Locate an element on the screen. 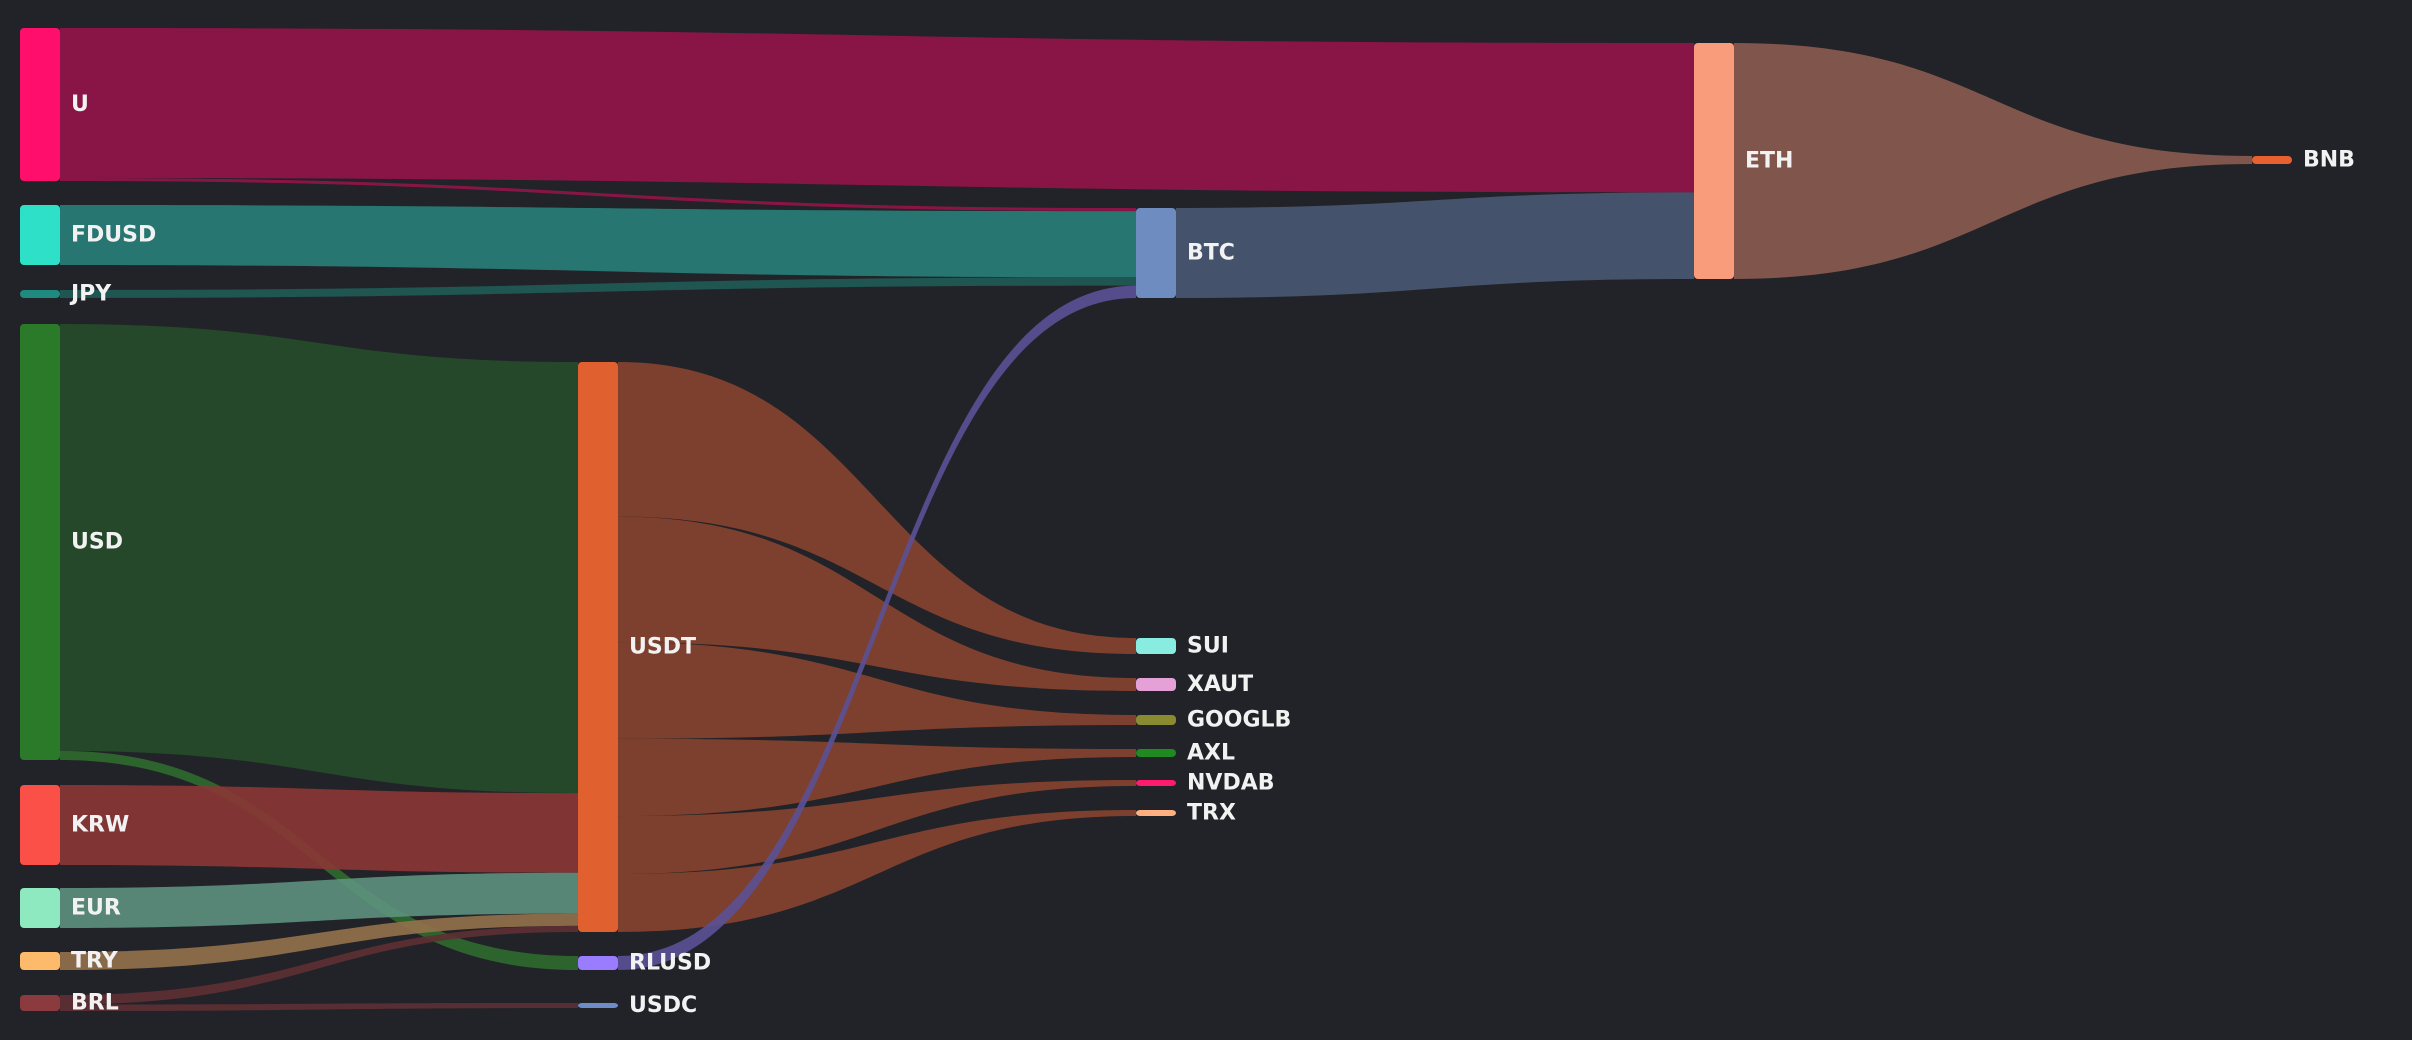 The height and width of the screenshot is (1040, 2412). node-label-fdusd: FDUSD is located at coordinates (113, 235).